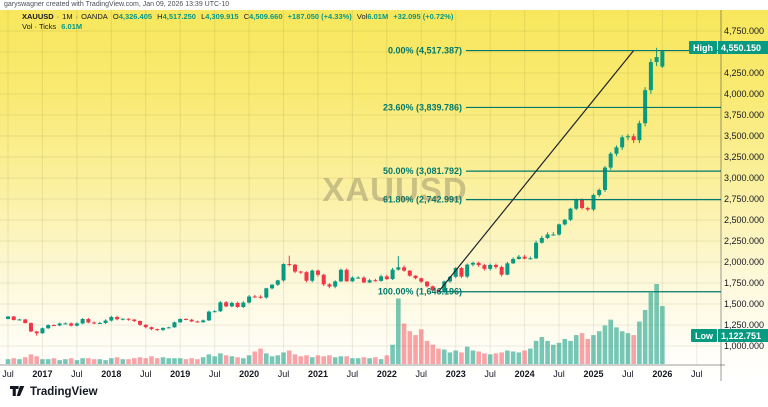  What do you see at coordinates (456, 374) in the screenshot?
I see `time-tick-label: 2023` at bounding box center [456, 374].